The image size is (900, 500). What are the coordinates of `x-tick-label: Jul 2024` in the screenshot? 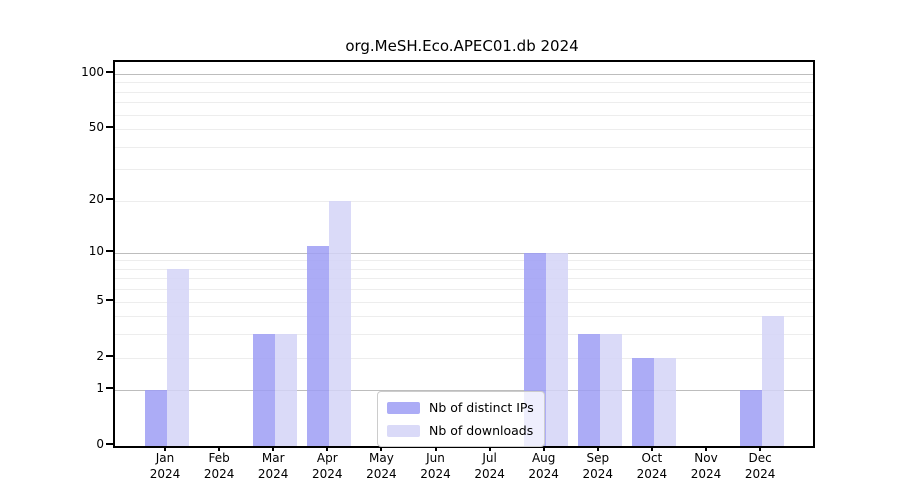 It's located at (489, 466).